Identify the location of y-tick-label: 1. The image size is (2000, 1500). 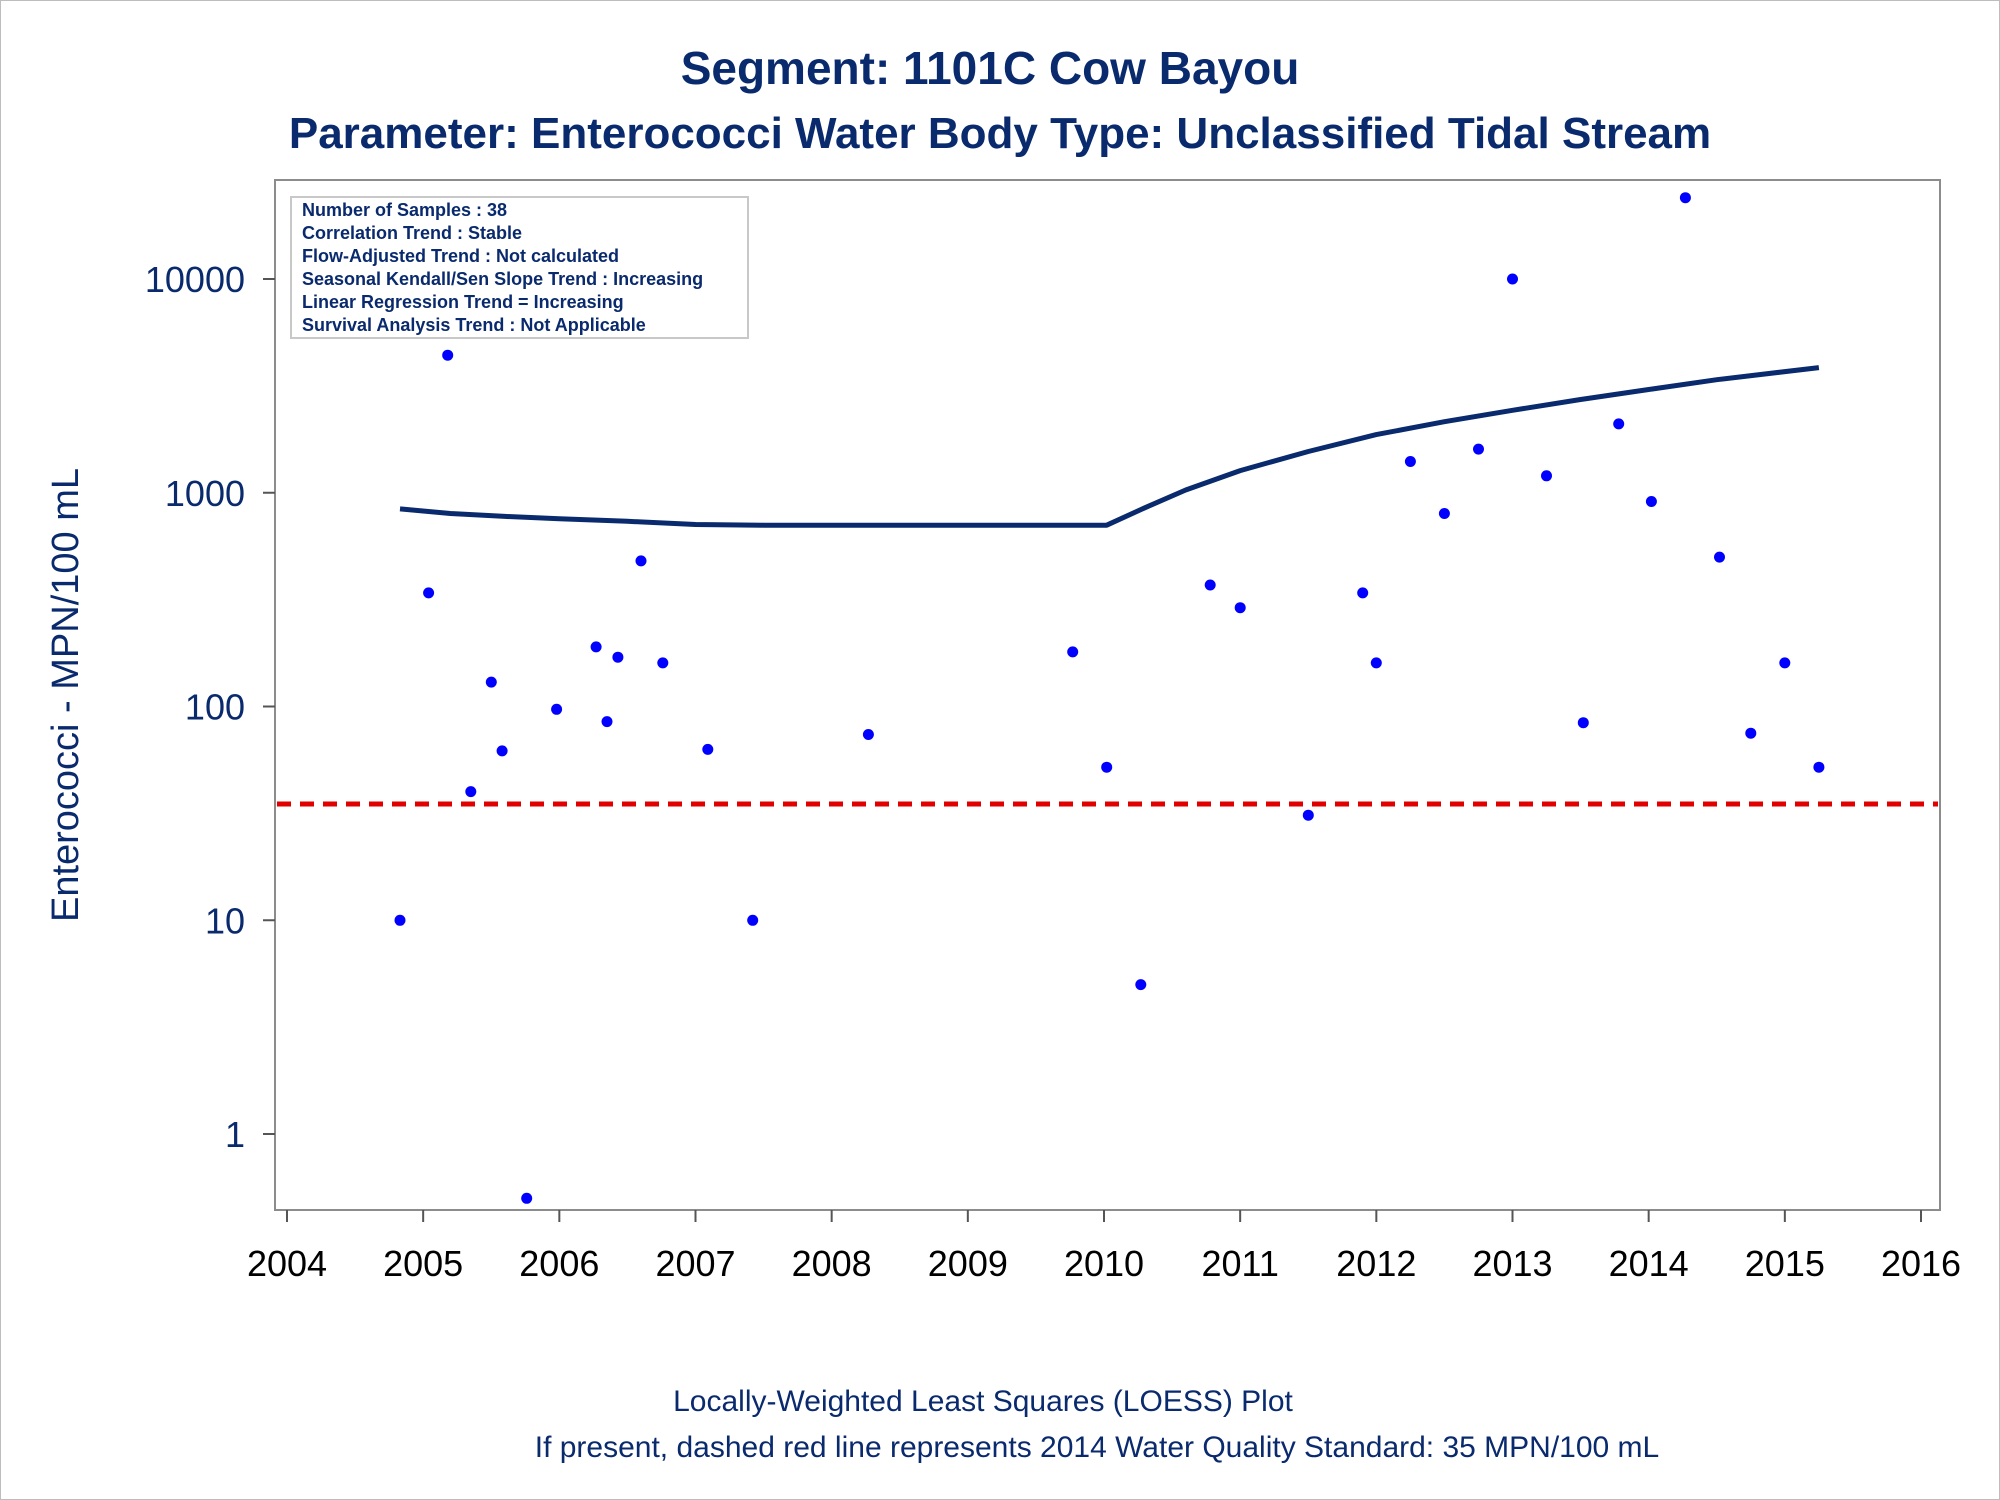
(235, 1134).